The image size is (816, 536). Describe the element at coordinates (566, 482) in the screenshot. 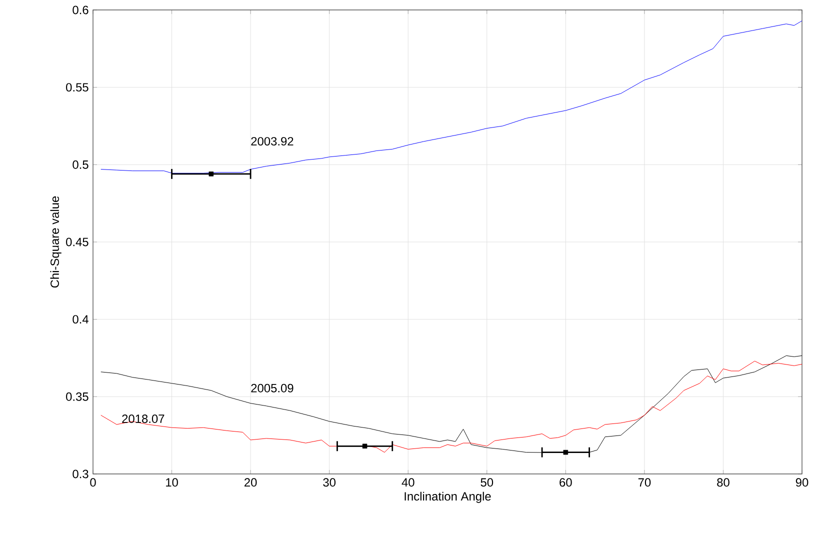

I see `x-tick-label: 60` at that location.